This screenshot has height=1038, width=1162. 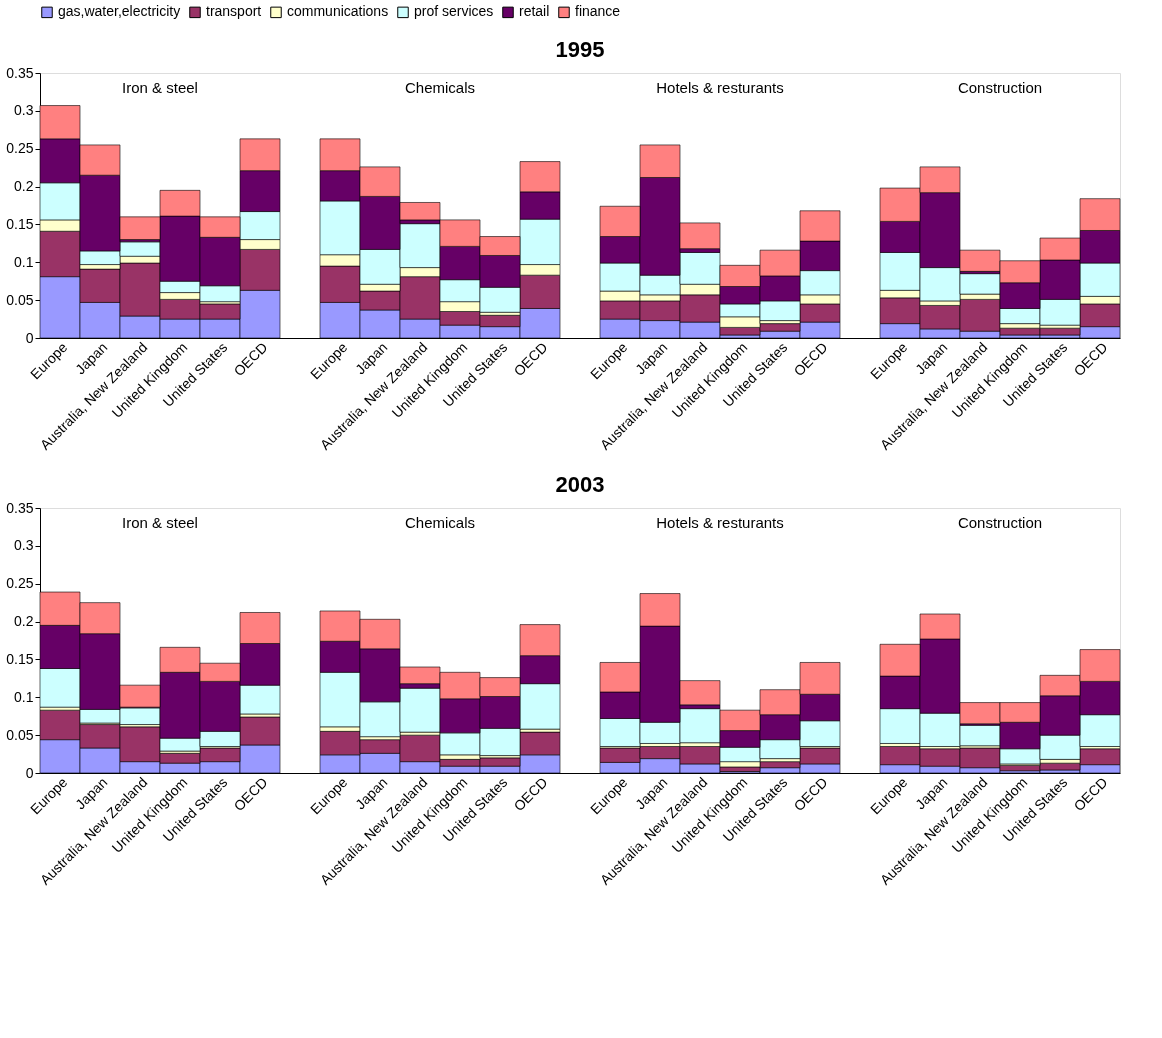 I want to click on legend-label: communications, so click(x=338, y=11).